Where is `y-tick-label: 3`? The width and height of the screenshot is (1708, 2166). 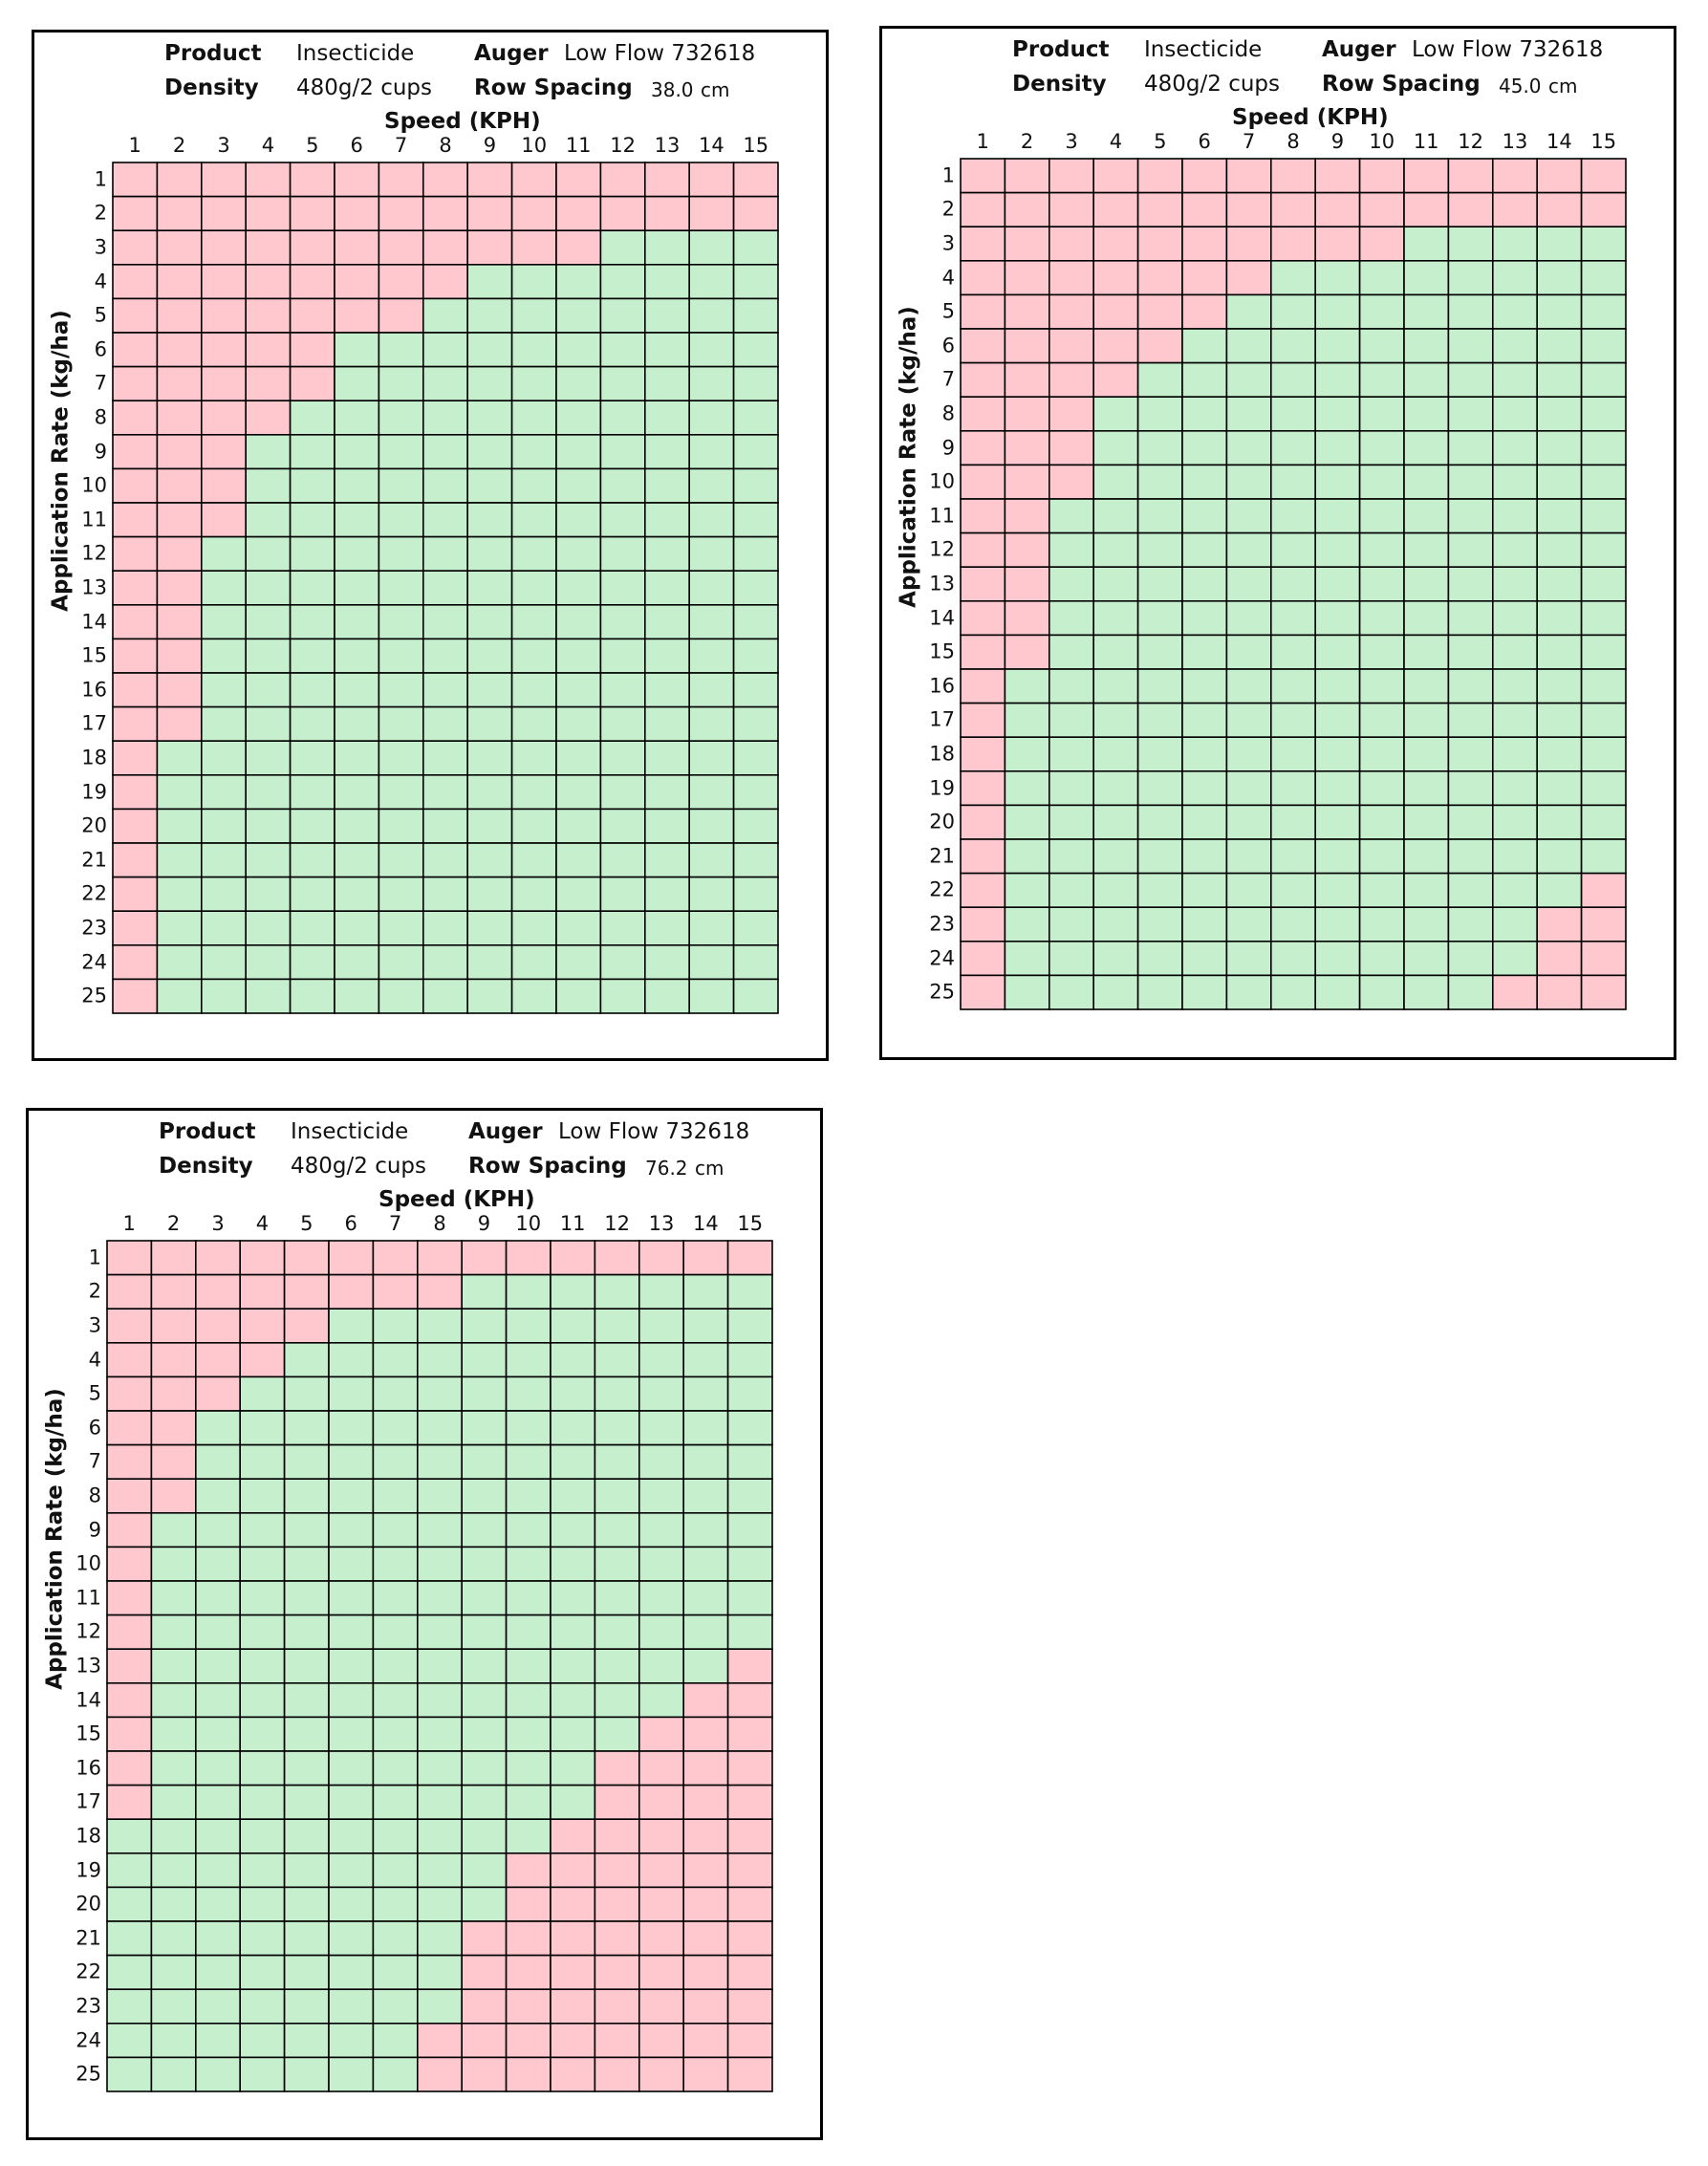
y-tick-label: 3 is located at coordinates (100, 247).